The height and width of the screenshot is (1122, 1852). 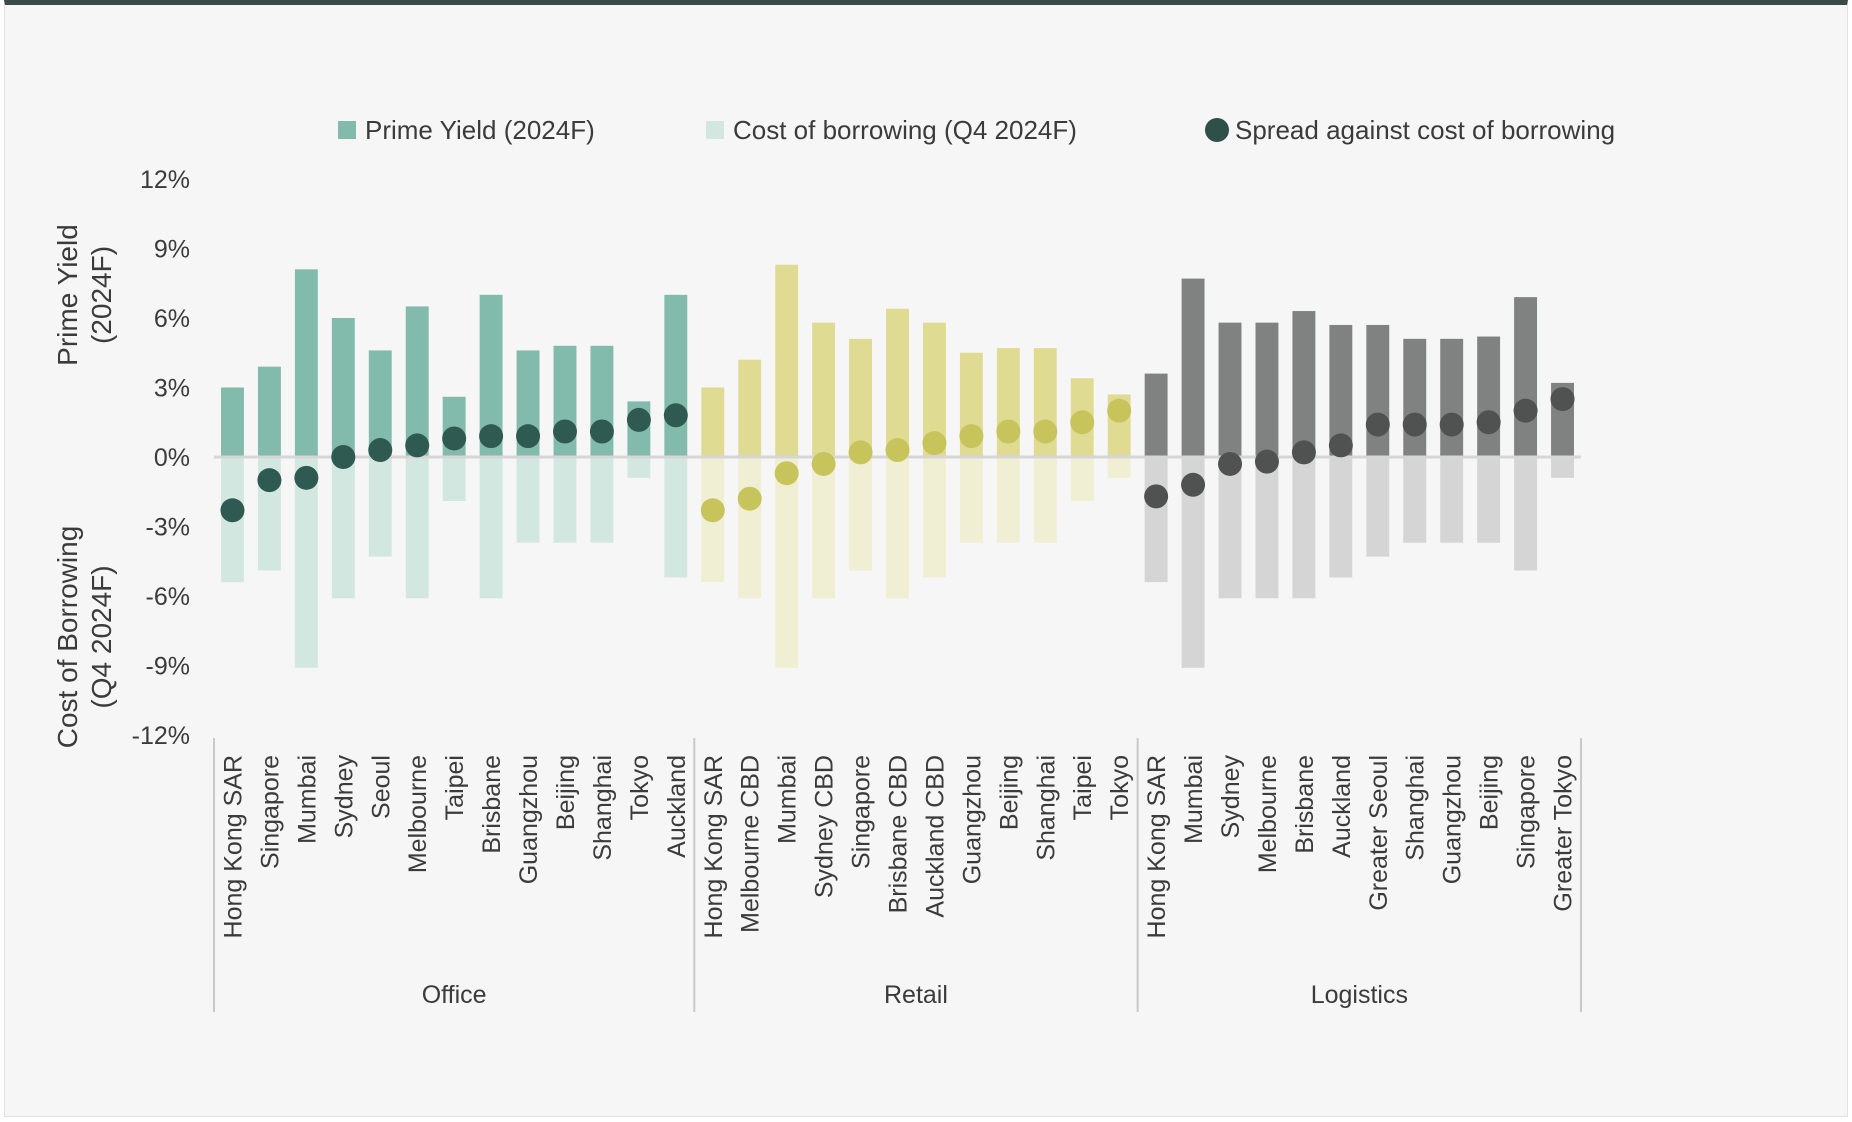 What do you see at coordinates (1379, 833) in the screenshot?
I see `category-label: Greater Seoul` at bounding box center [1379, 833].